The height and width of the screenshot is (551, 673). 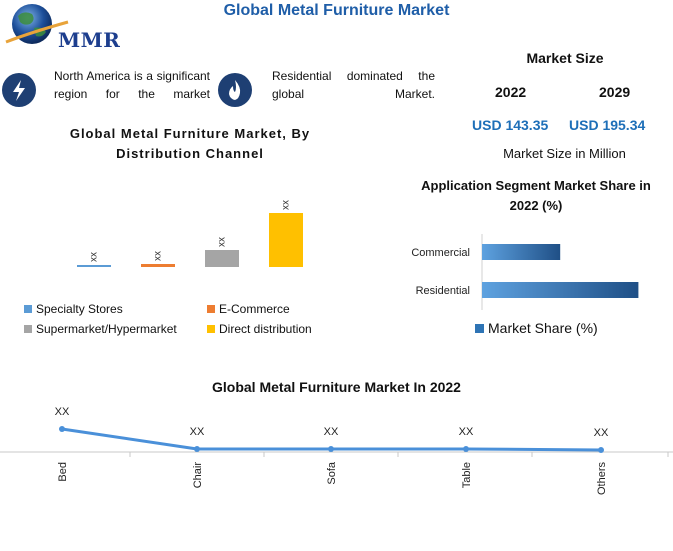 What do you see at coordinates (198, 475) in the screenshot?
I see `line-category-label-chair: Chair` at bounding box center [198, 475].